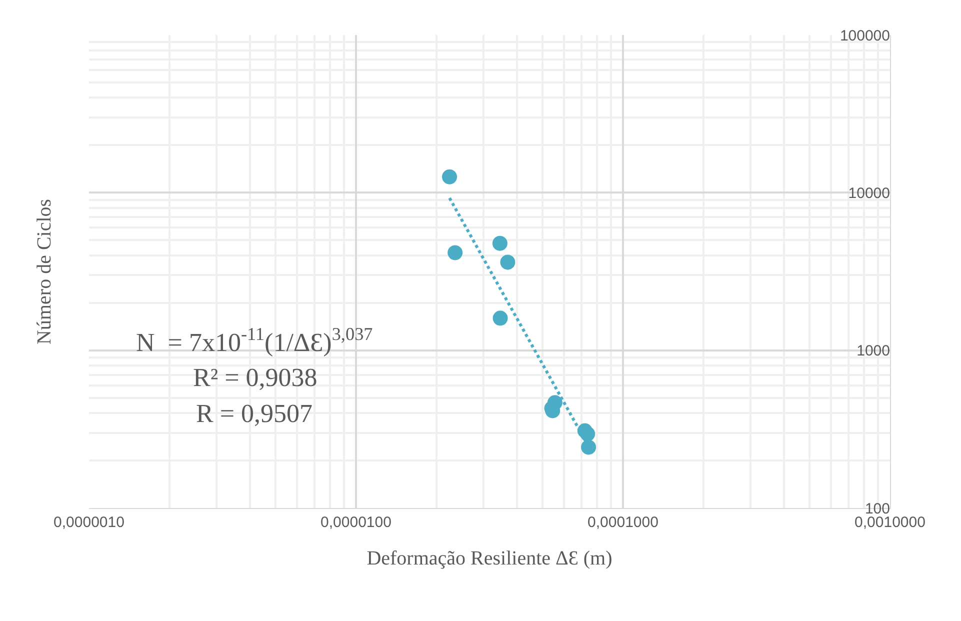 This screenshot has width=961, height=621. Describe the element at coordinates (623, 522) in the screenshot. I see `x-tick-label: 0,0001000` at that location.